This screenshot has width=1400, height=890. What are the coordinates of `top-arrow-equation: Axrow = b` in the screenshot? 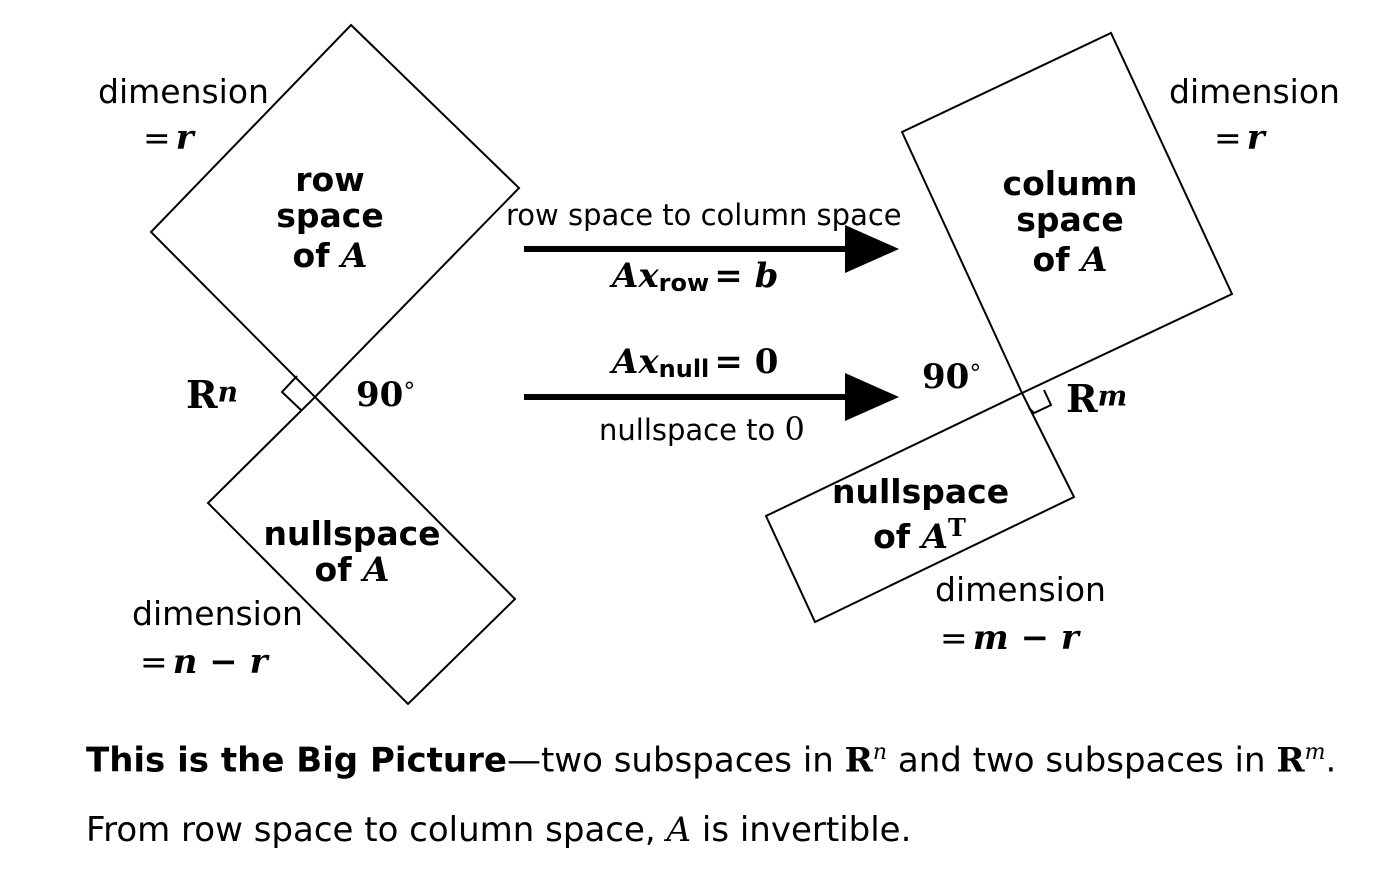 It's located at (695, 276).